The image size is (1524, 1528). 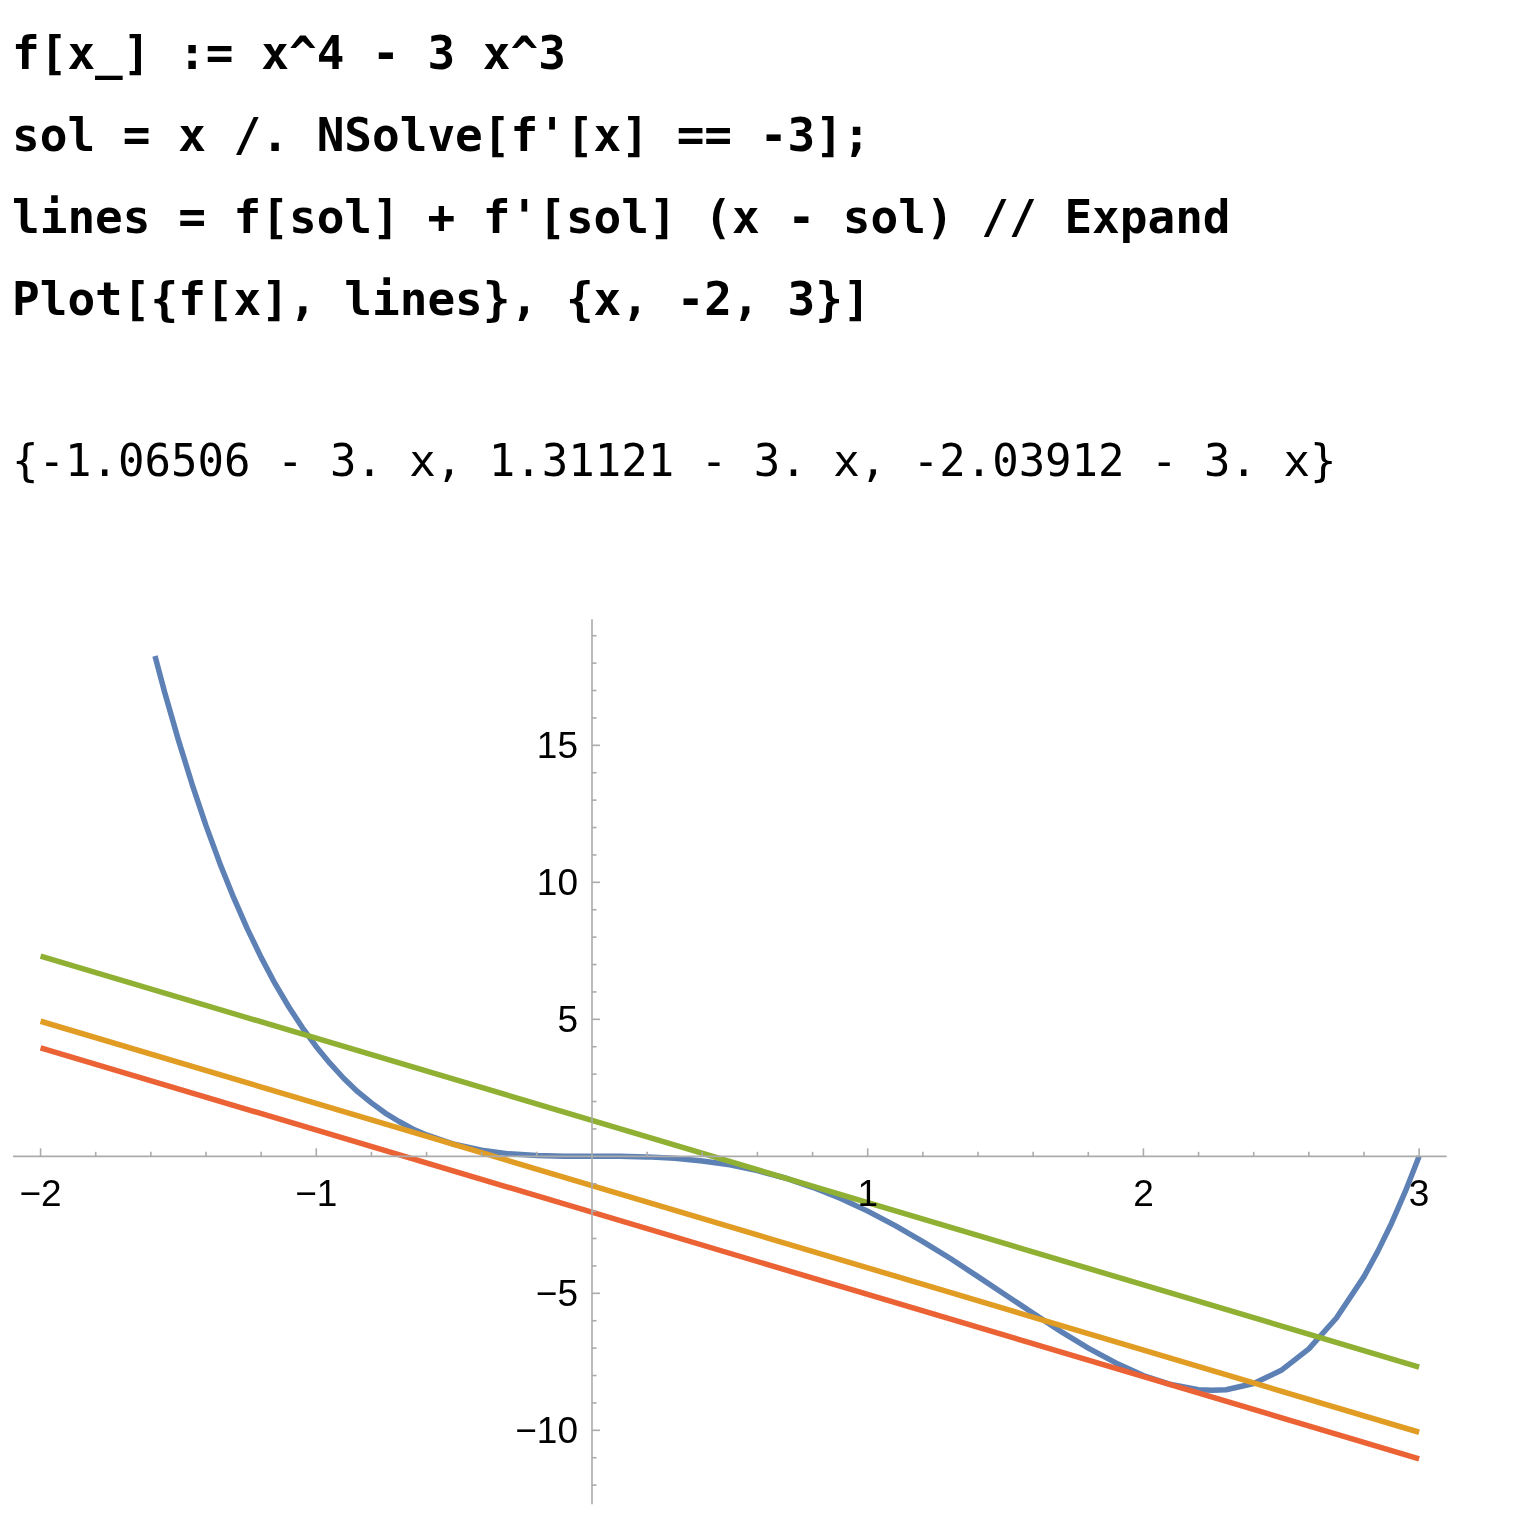 I want to click on chart-subtitle: {-1.06506 - 3. x, 1.31121 - 3. x, -2.03912 - 3. x}, so click(x=674, y=461).